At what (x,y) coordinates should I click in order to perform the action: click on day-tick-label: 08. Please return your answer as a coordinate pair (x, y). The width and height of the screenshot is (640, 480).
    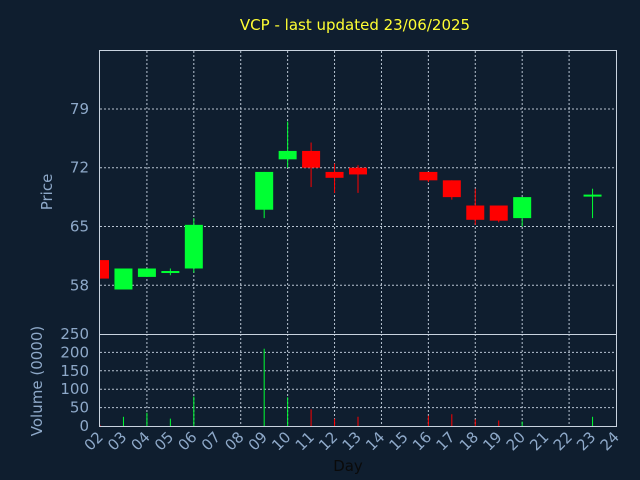
    Looking at the image, I should click on (234, 441).